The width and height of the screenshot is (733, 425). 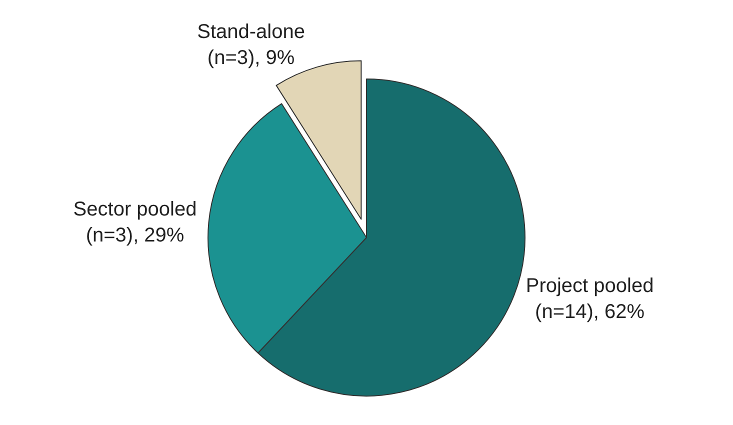 What do you see at coordinates (590, 286) in the screenshot?
I see `slice-label: Project pooled` at bounding box center [590, 286].